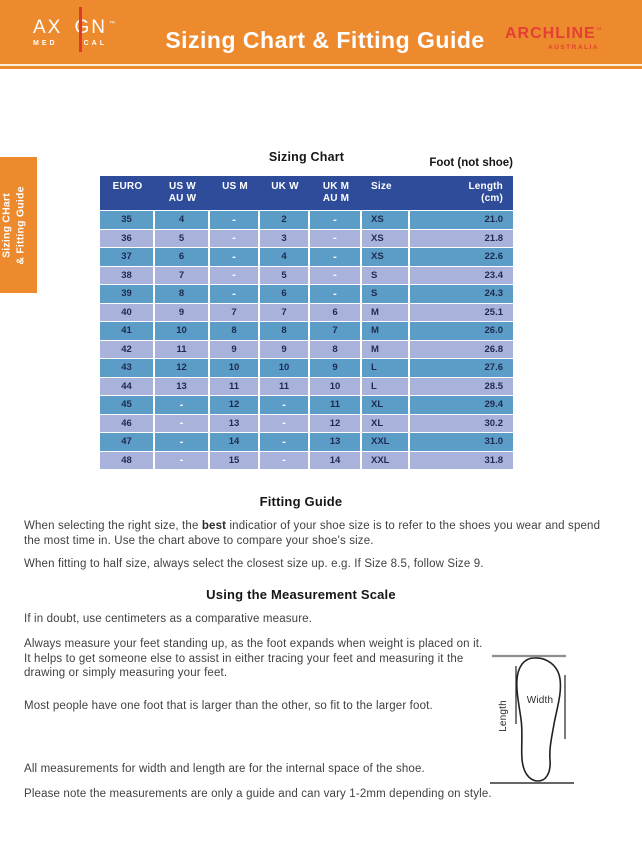 This screenshot has height=848, width=642. I want to click on table-cell: 21.0, so click(461, 219).